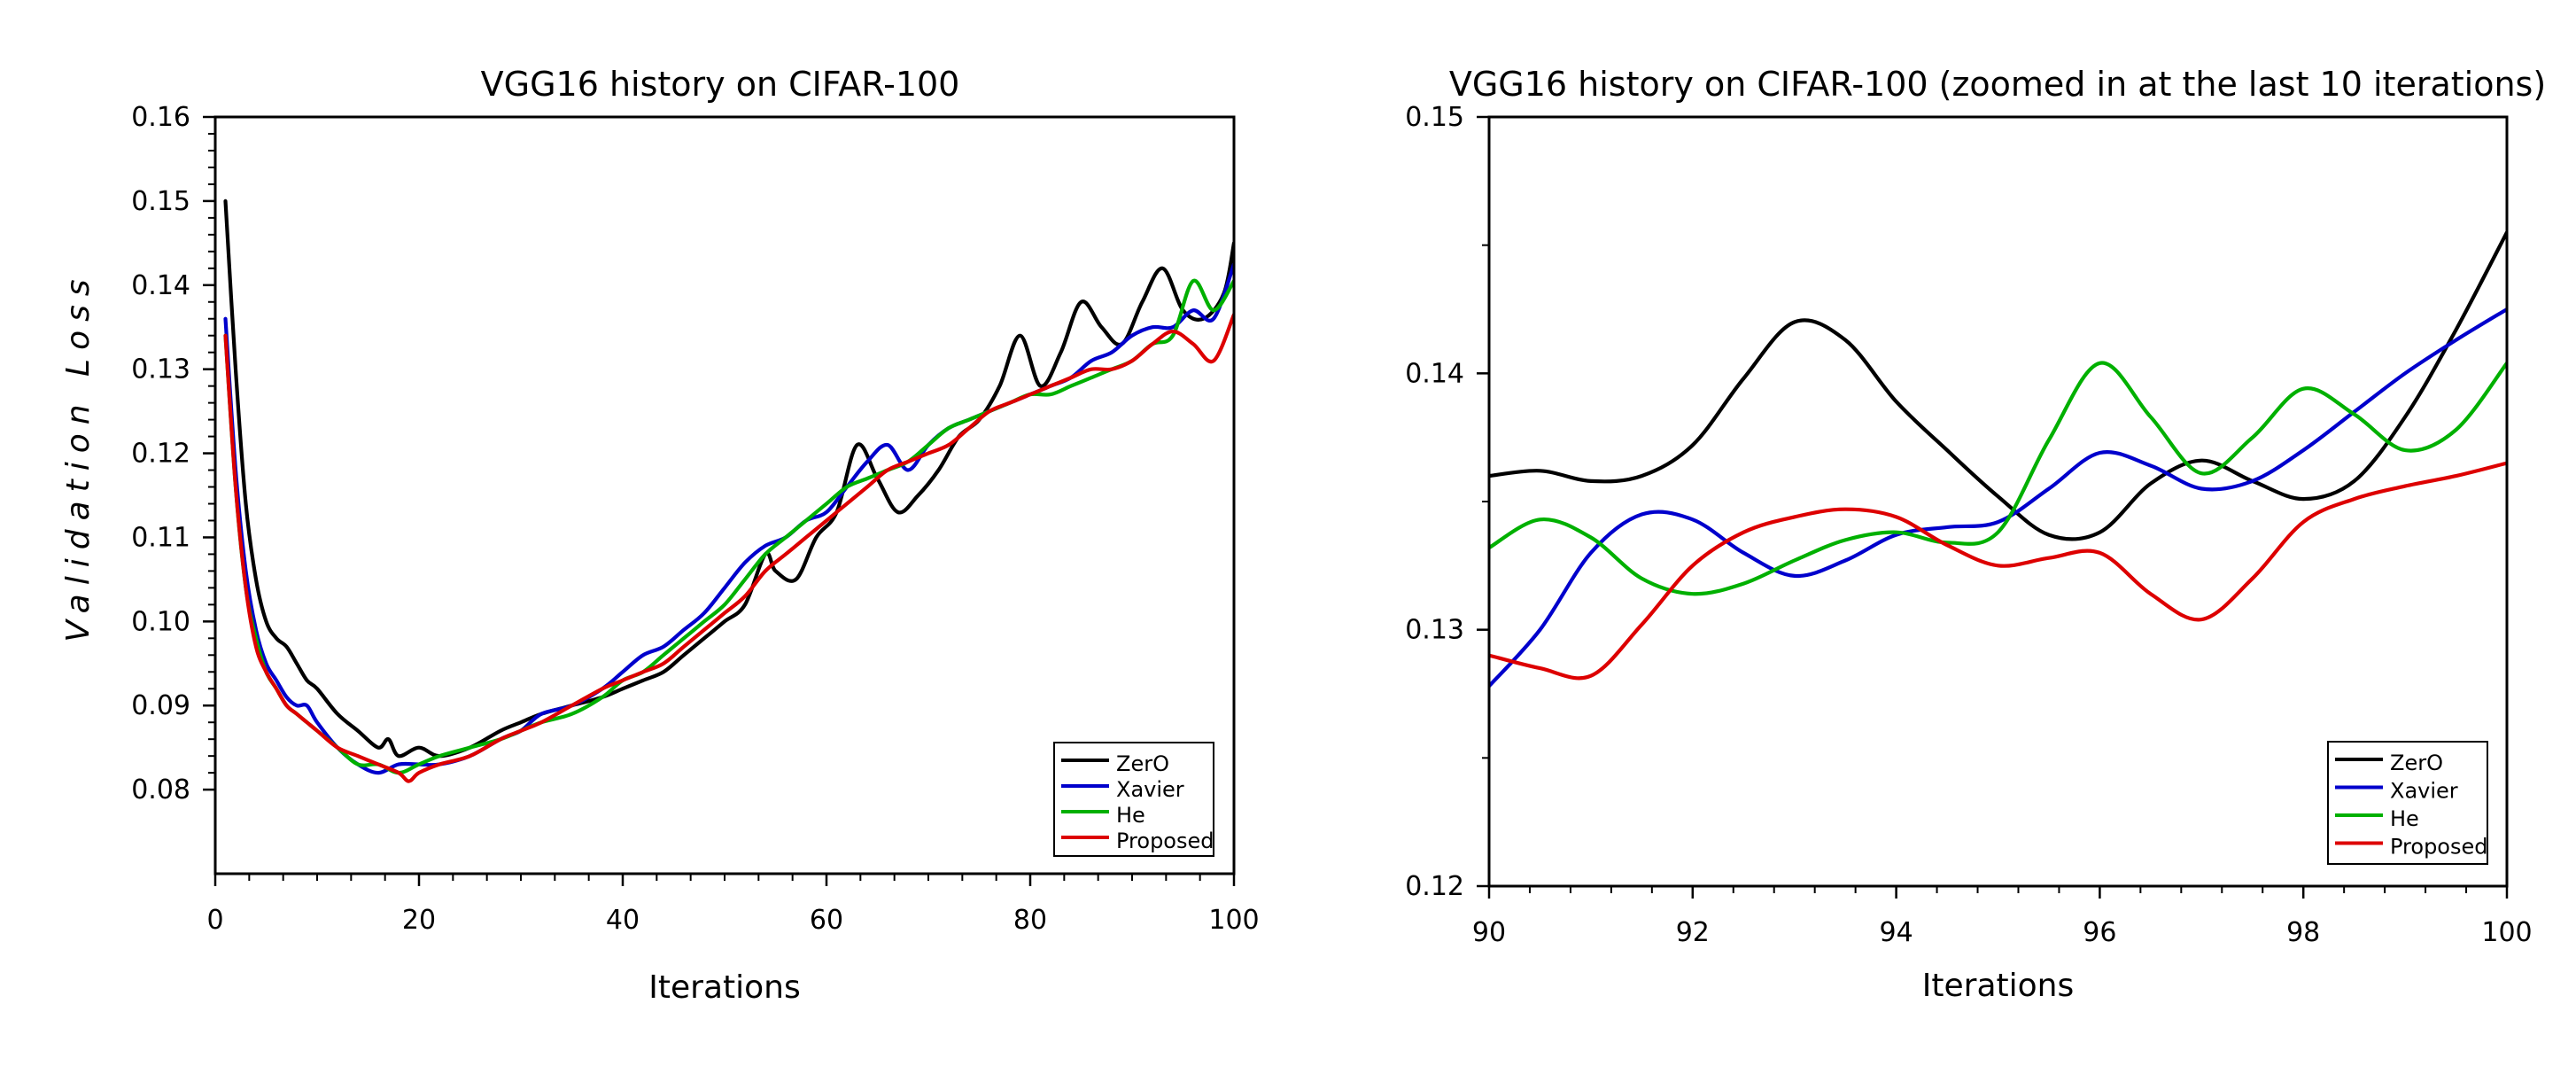 Image resolution: width=2576 pixels, height=1066 pixels. Describe the element at coordinates (160, 537) in the screenshot. I see `y-tick-label: 0.11` at that location.